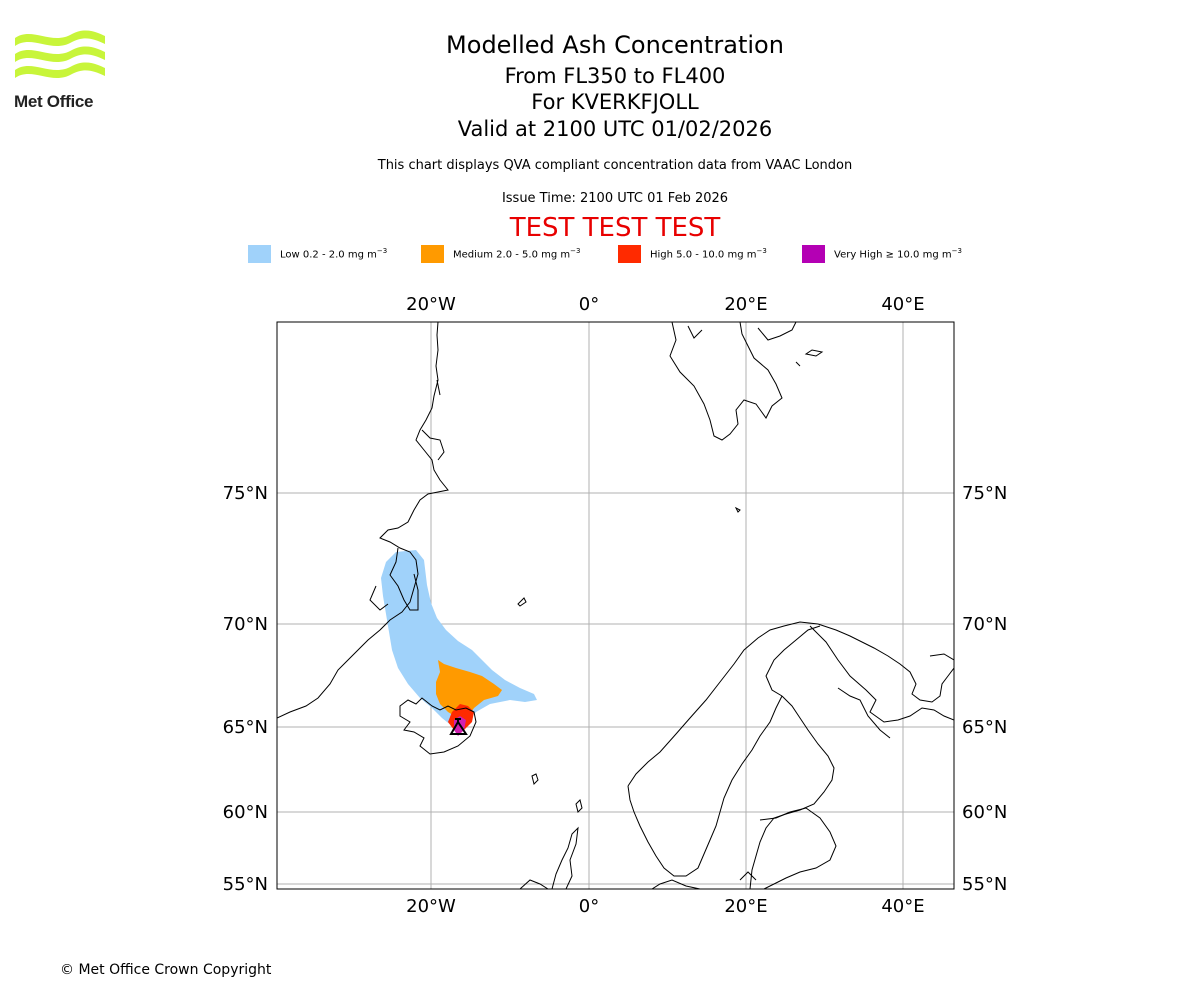  I want to click on lat-label-right-55n: 55°N, so click(984, 884).